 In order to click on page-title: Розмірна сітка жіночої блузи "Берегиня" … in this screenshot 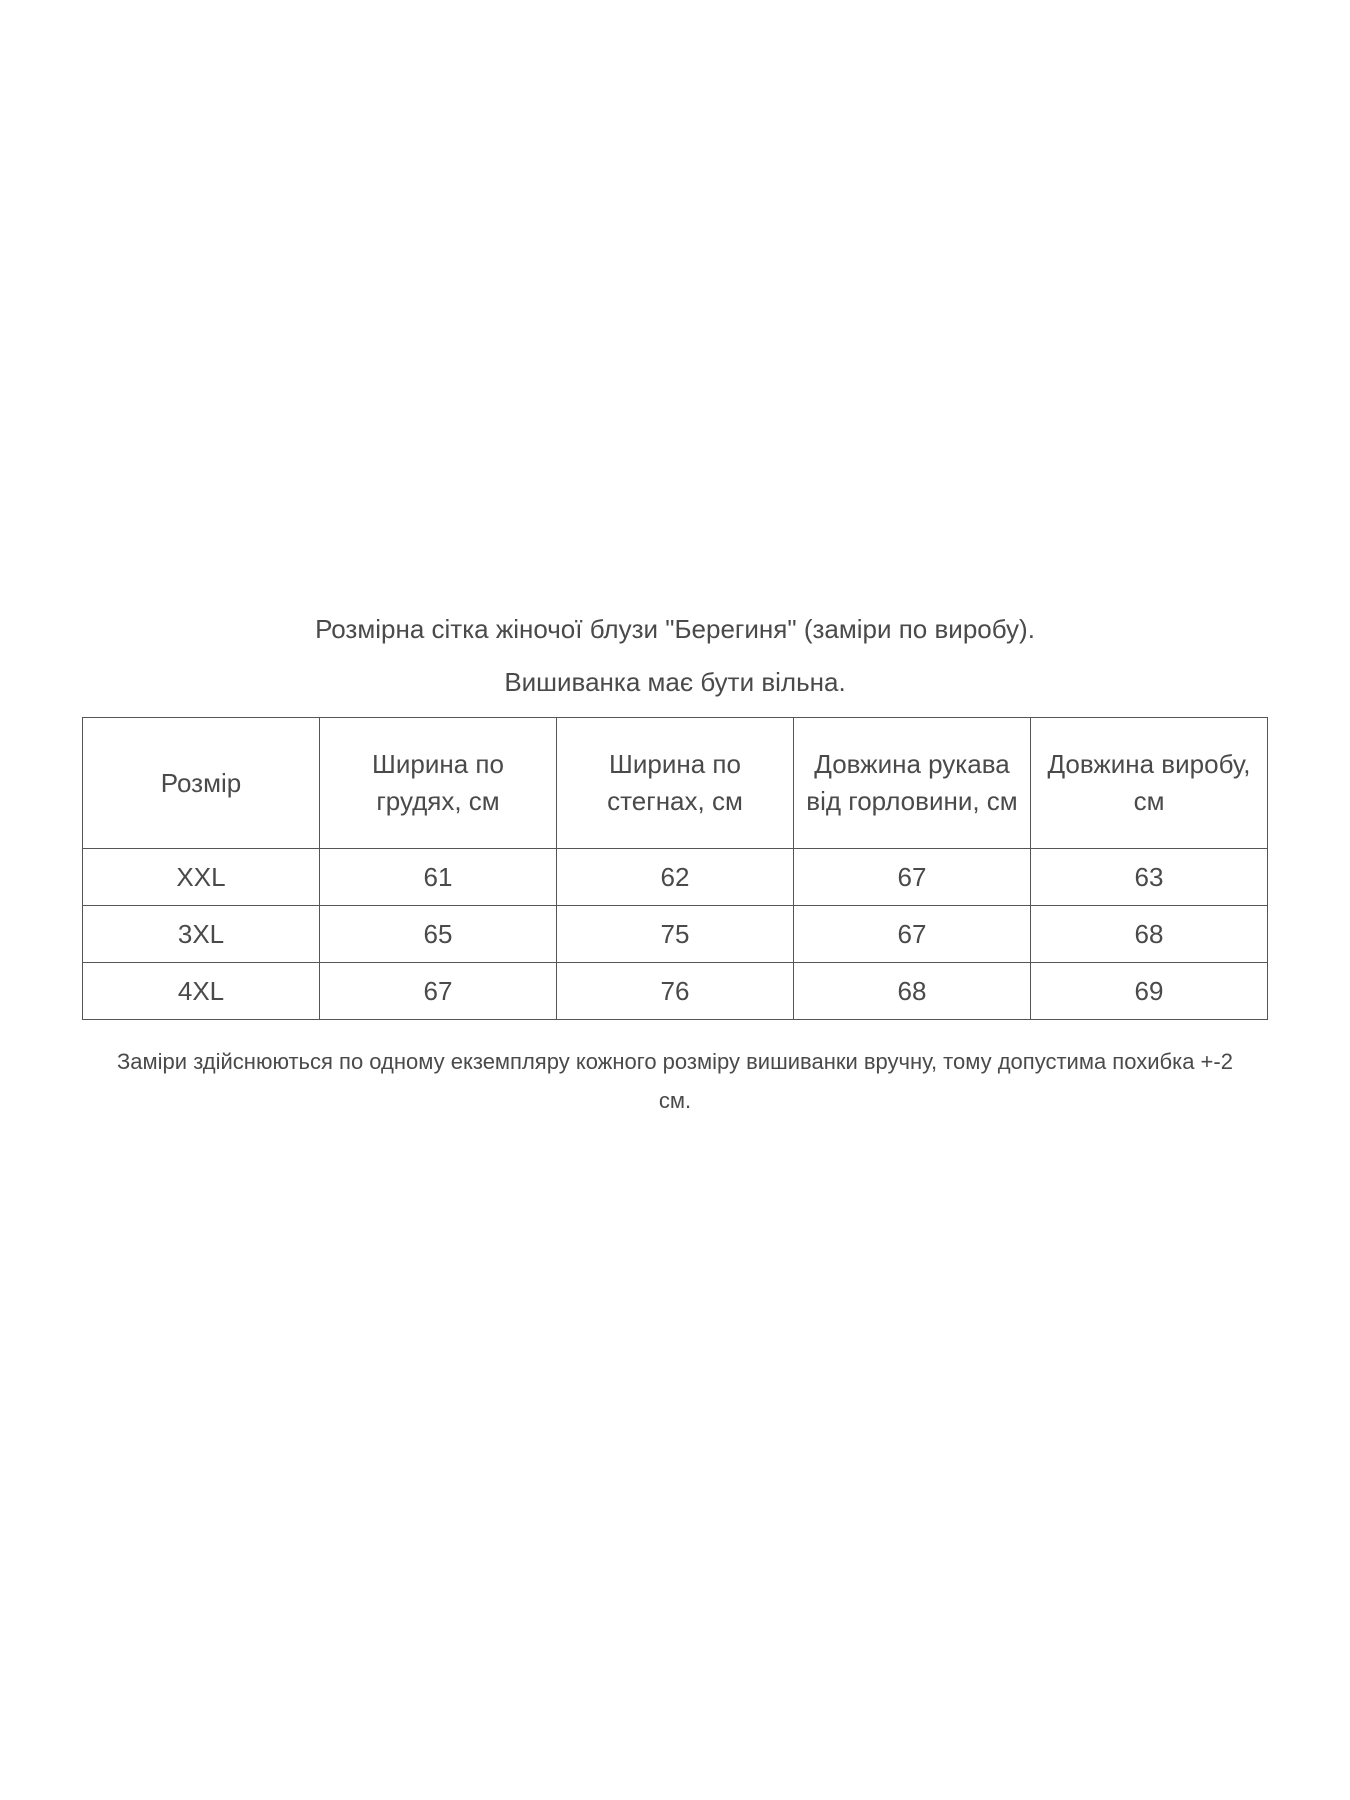, I will do `click(675, 629)`.